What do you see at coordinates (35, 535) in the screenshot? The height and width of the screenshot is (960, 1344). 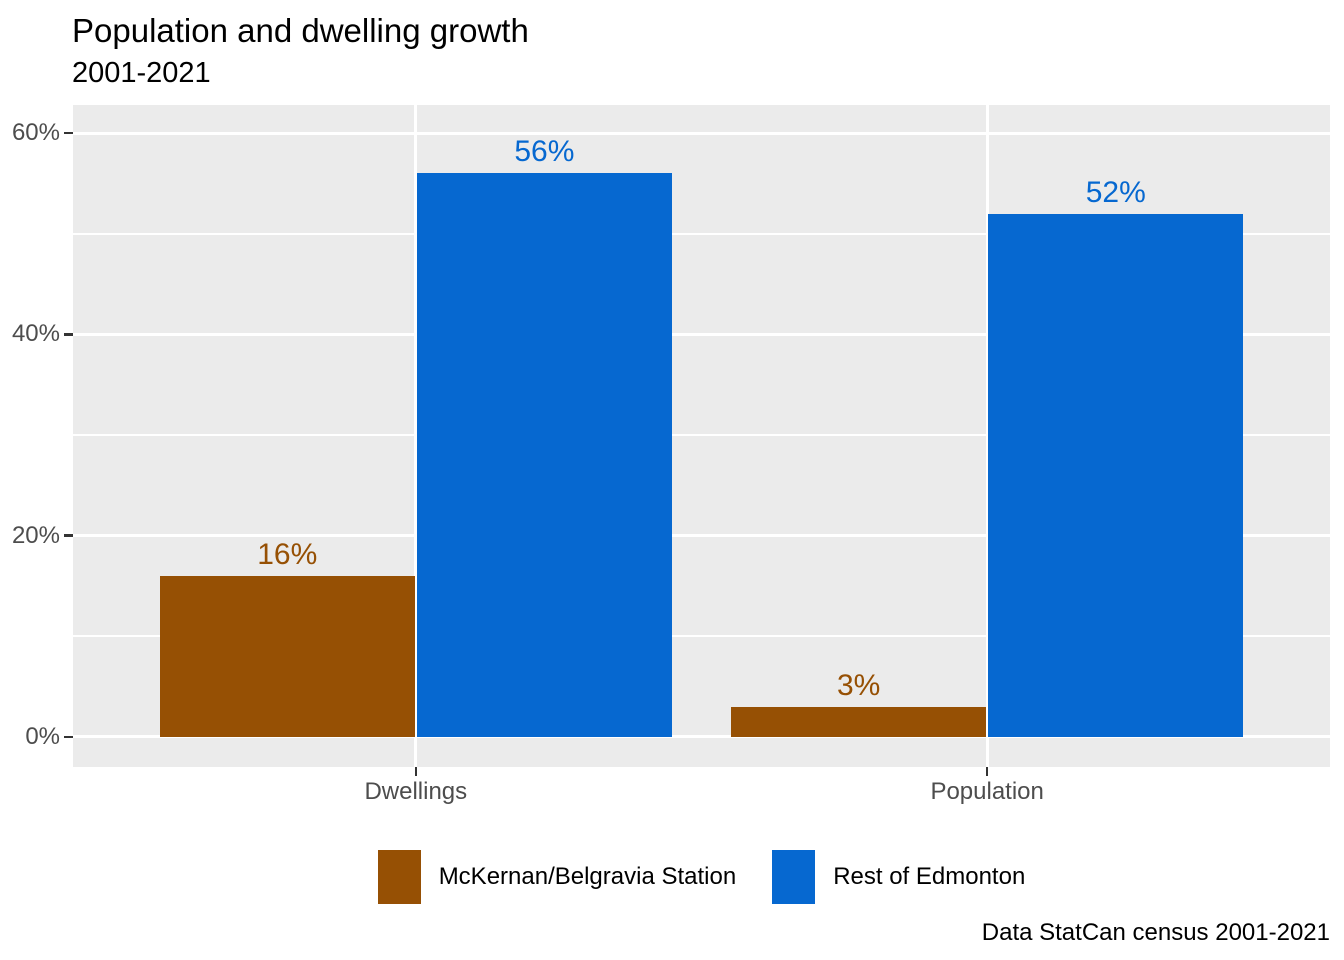 I see `y-tick-label: 20%` at bounding box center [35, 535].